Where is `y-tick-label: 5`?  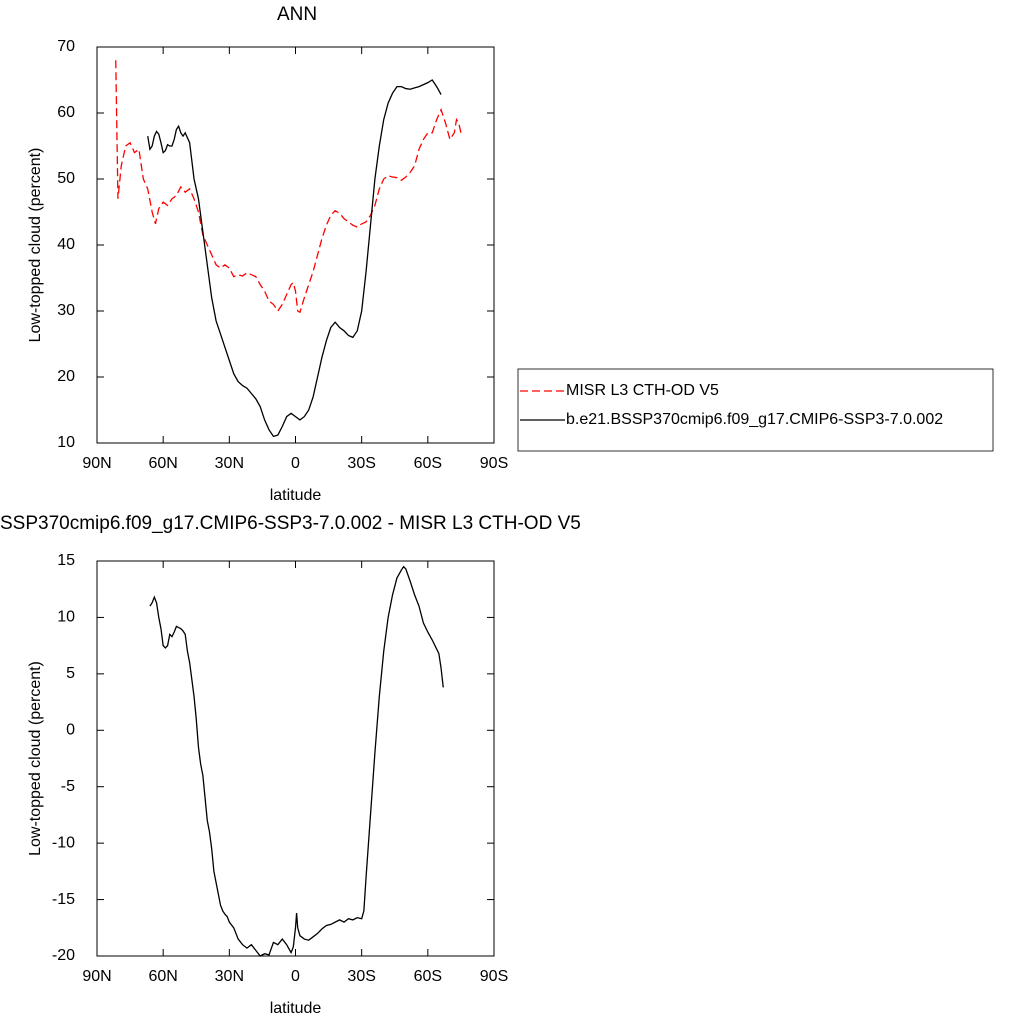
y-tick-label: 5 is located at coordinates (70, 673).